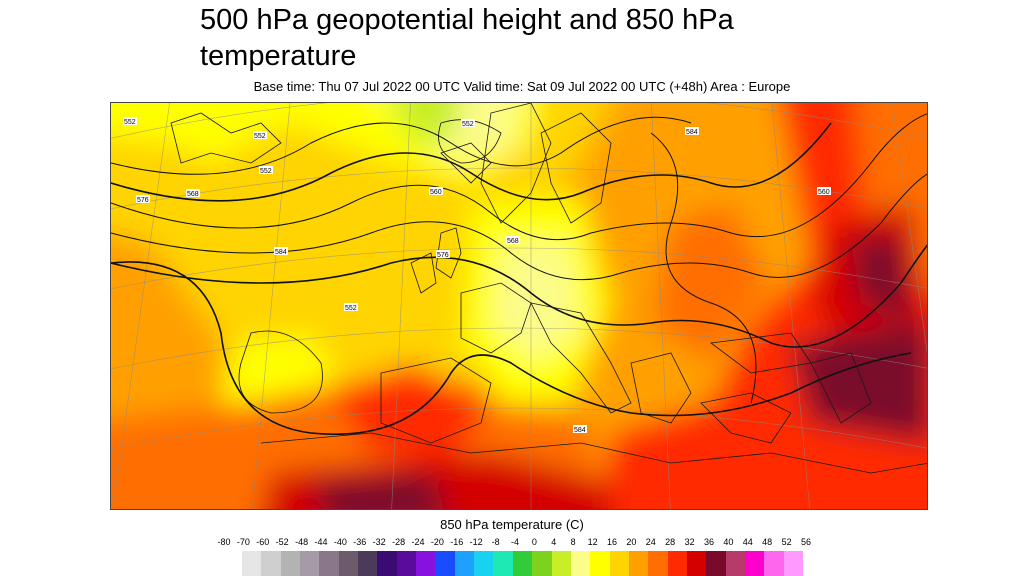  I want to click on colorbar-title: 850 hPa temperature (C), so click(512, 524).